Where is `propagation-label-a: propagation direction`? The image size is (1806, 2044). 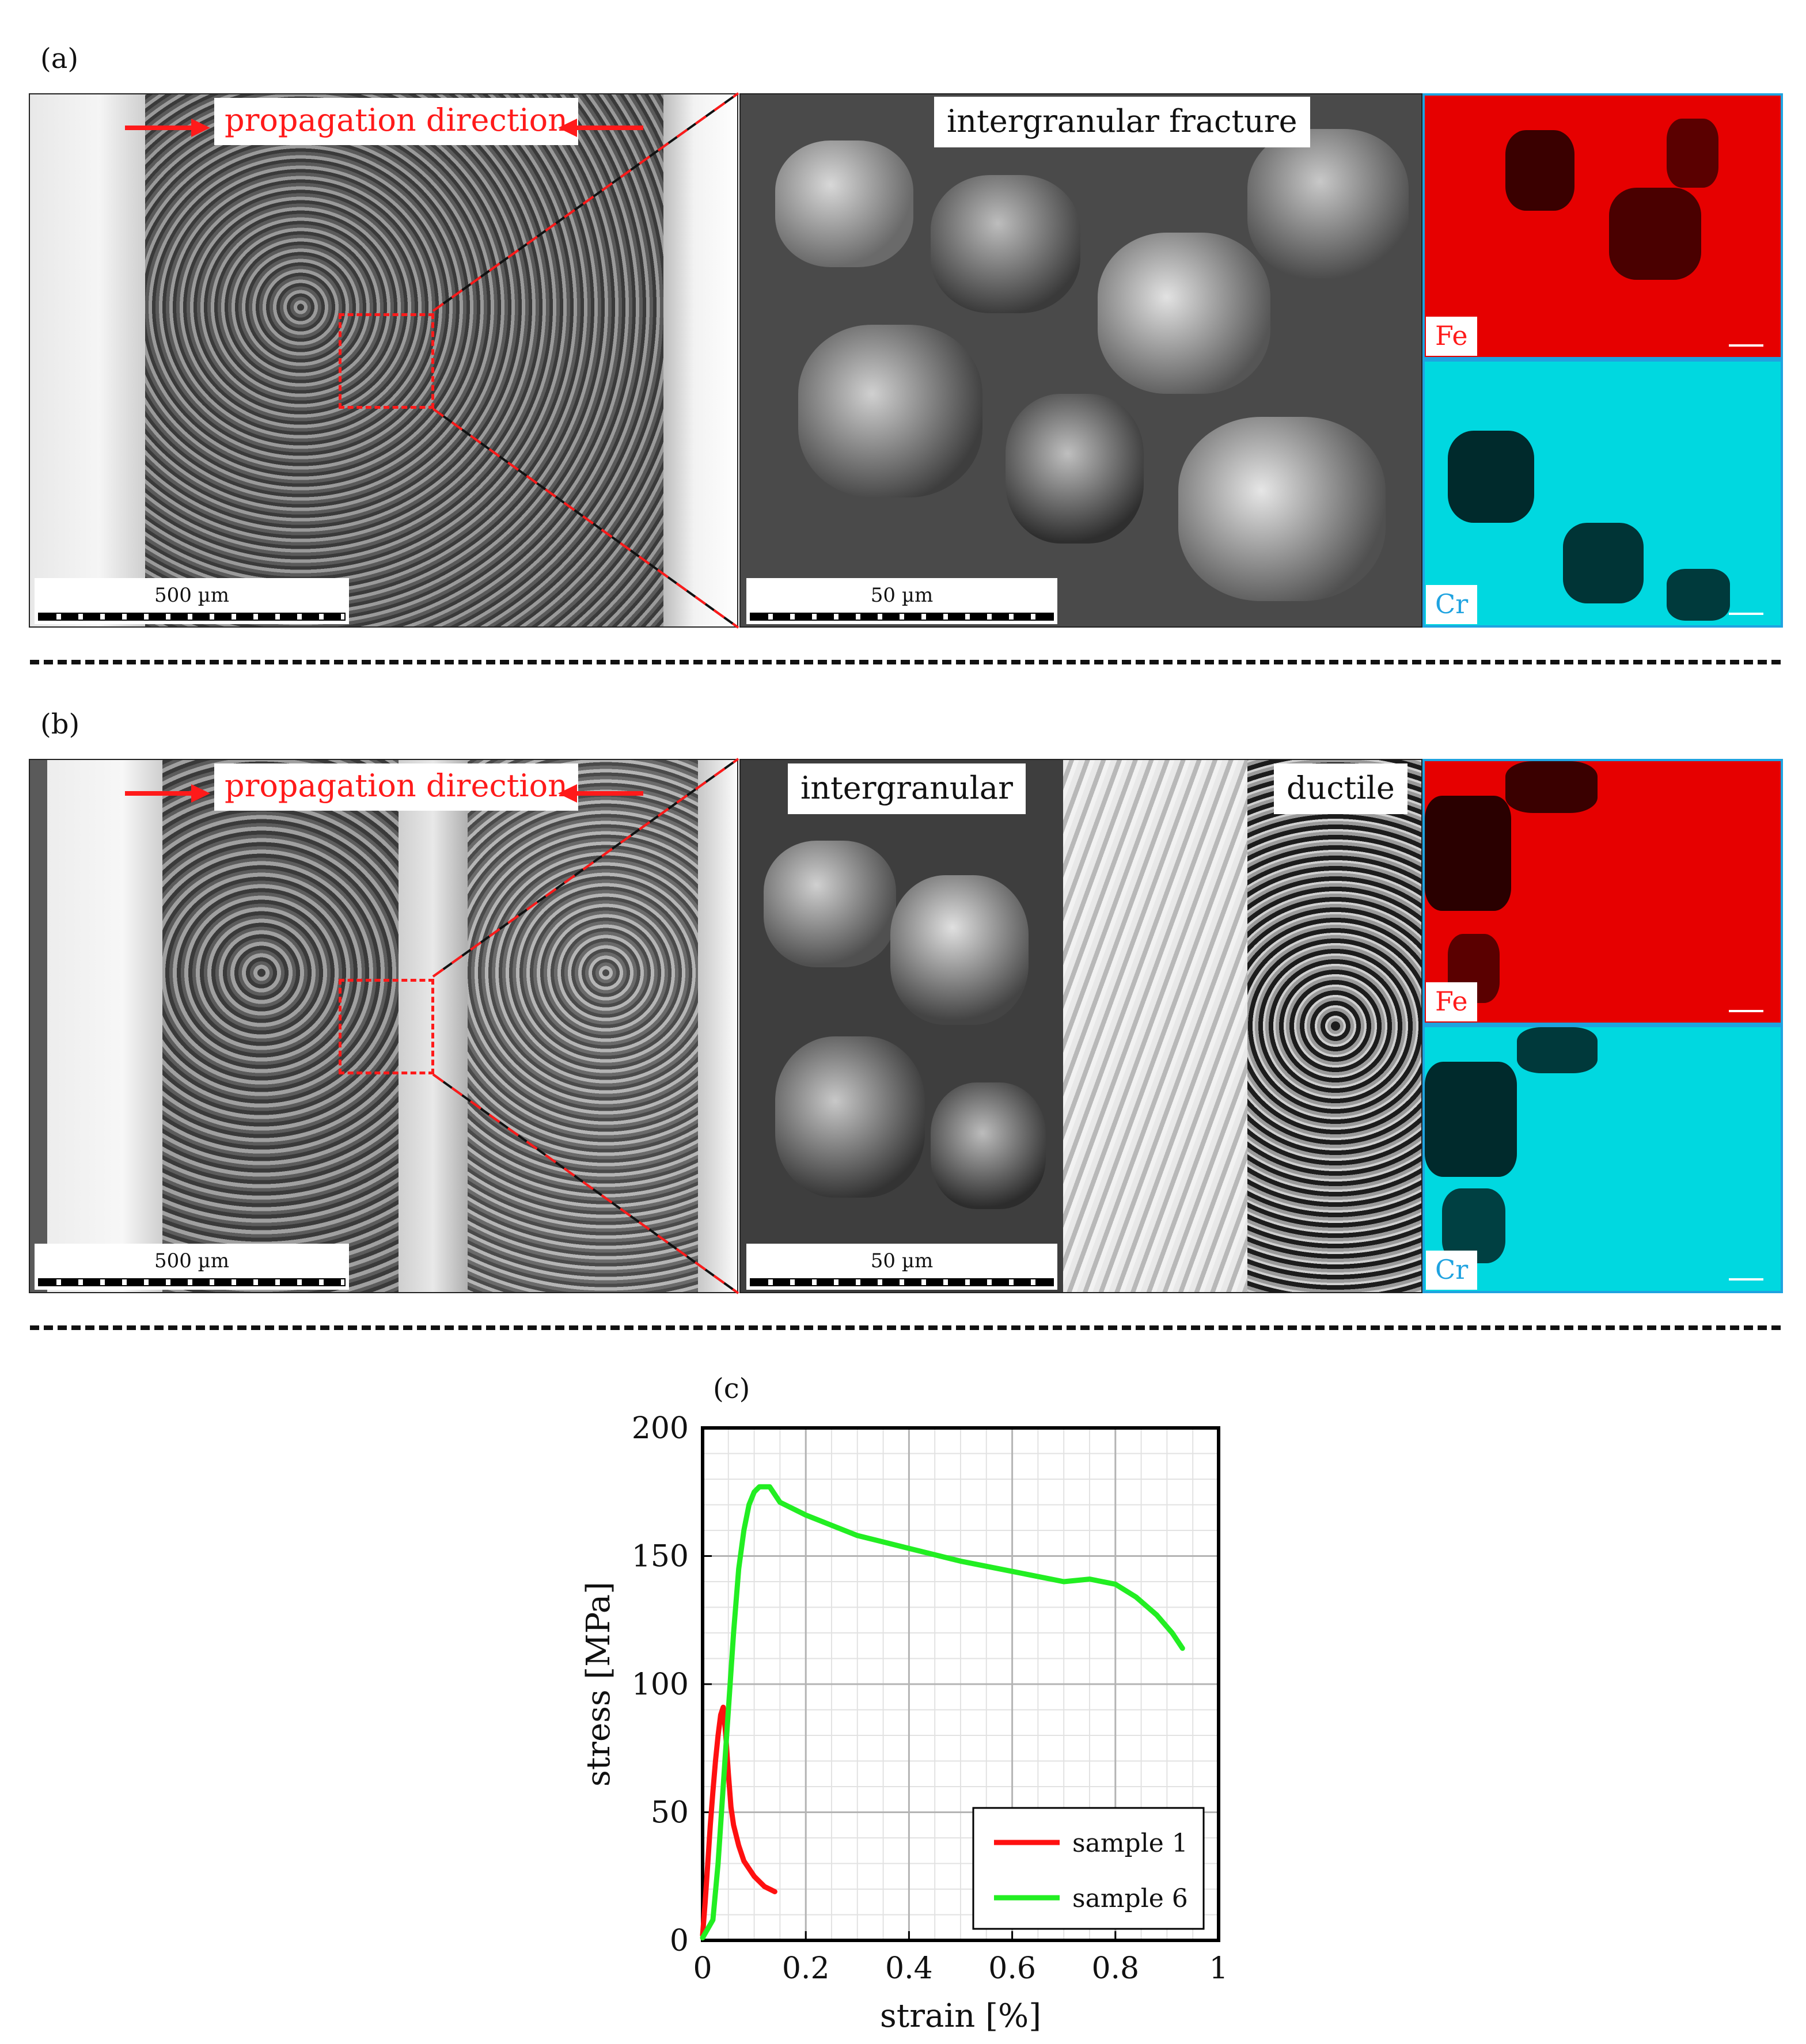
propagation-label-a: propagation direction is located at coordinates (396, 121).